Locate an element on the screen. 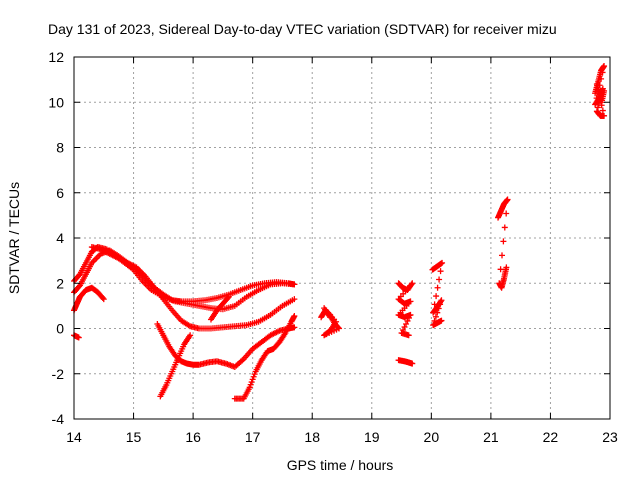 Image resolution: width=640 pixels, height=480 pixels. series-sat-k is located at coordinates (405, 309).